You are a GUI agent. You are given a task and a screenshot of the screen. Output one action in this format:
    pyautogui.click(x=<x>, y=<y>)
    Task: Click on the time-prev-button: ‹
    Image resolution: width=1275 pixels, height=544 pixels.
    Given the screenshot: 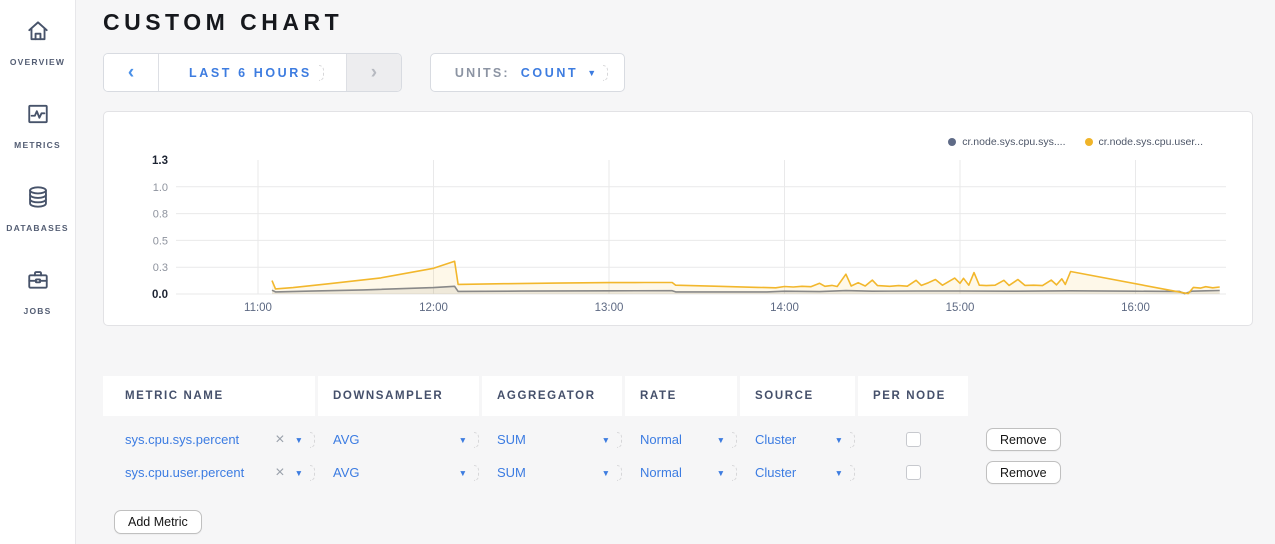 What is the action you would take?
    pyautogui.click(x=131, y=72)
    